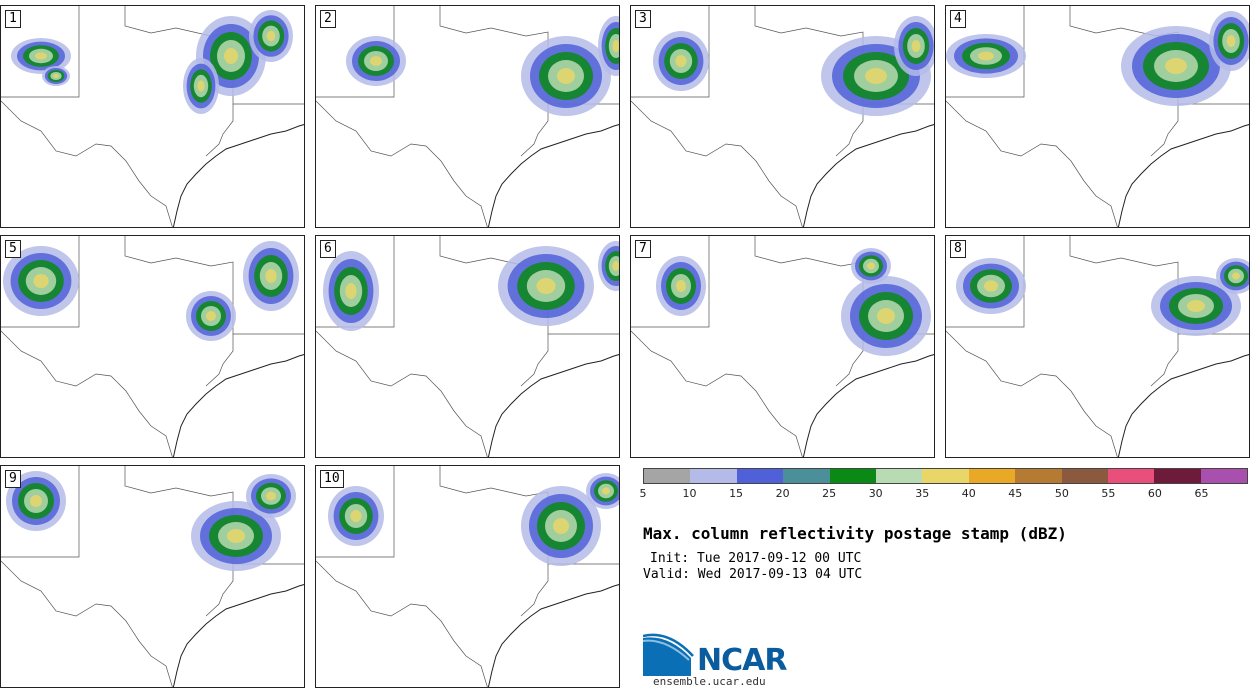 This screenshot has width=1260, height=689. Describe the element at coordinates (753, 574) in the screenshot. I see `valid-time: Valid: Wed 2017-09-13 04 UTC` at that location.